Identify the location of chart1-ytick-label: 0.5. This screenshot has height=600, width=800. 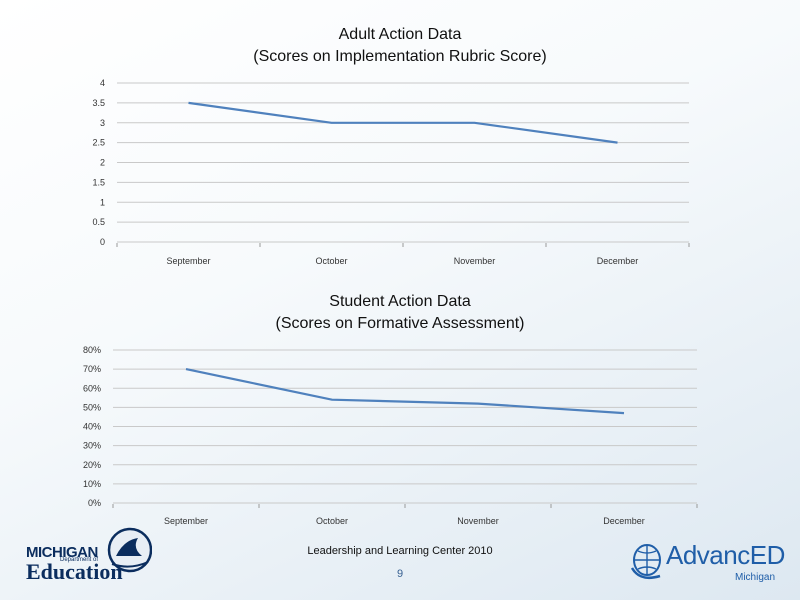
(98, 222).